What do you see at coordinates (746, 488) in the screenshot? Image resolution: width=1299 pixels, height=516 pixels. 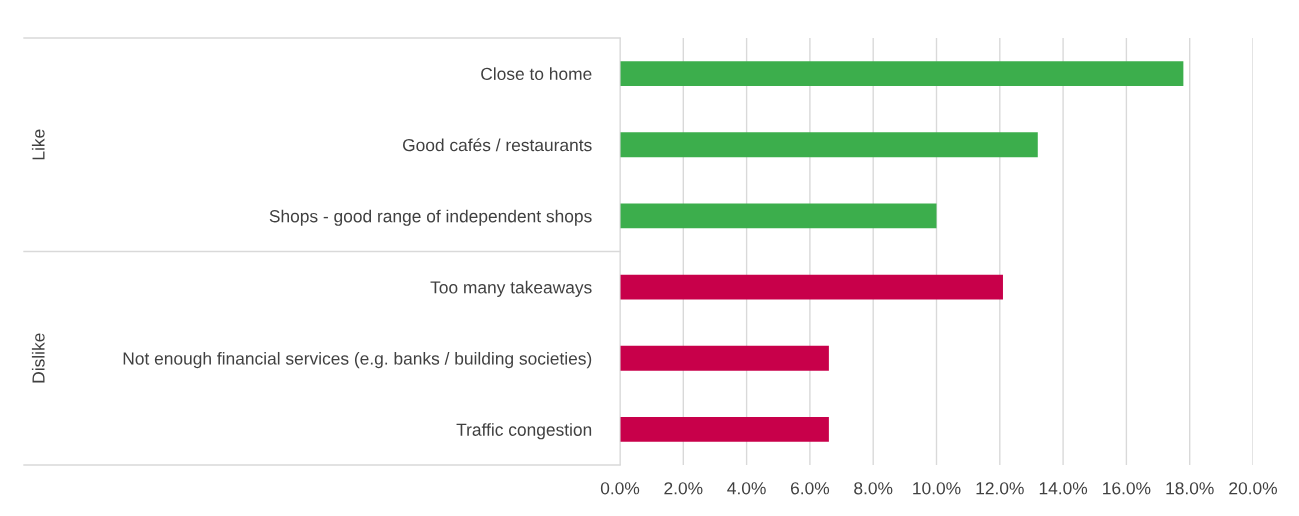 I see `x-tick-label: 4.0%` at bounding box center [746, 488].